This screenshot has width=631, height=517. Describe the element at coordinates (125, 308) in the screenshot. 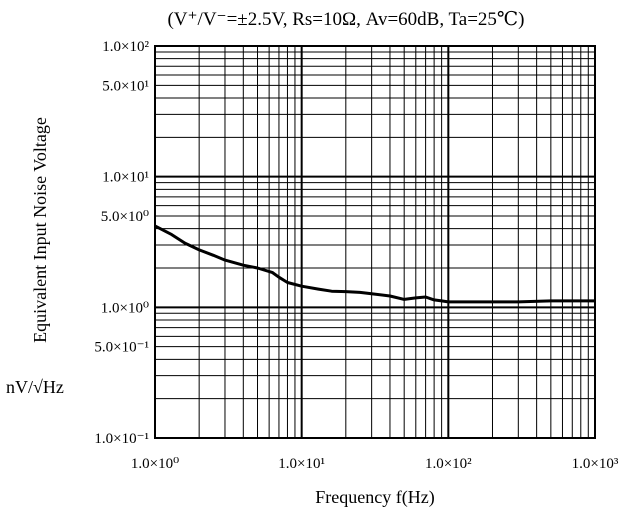

I see `y-tick-label: 1.0×10⁰` at that location.